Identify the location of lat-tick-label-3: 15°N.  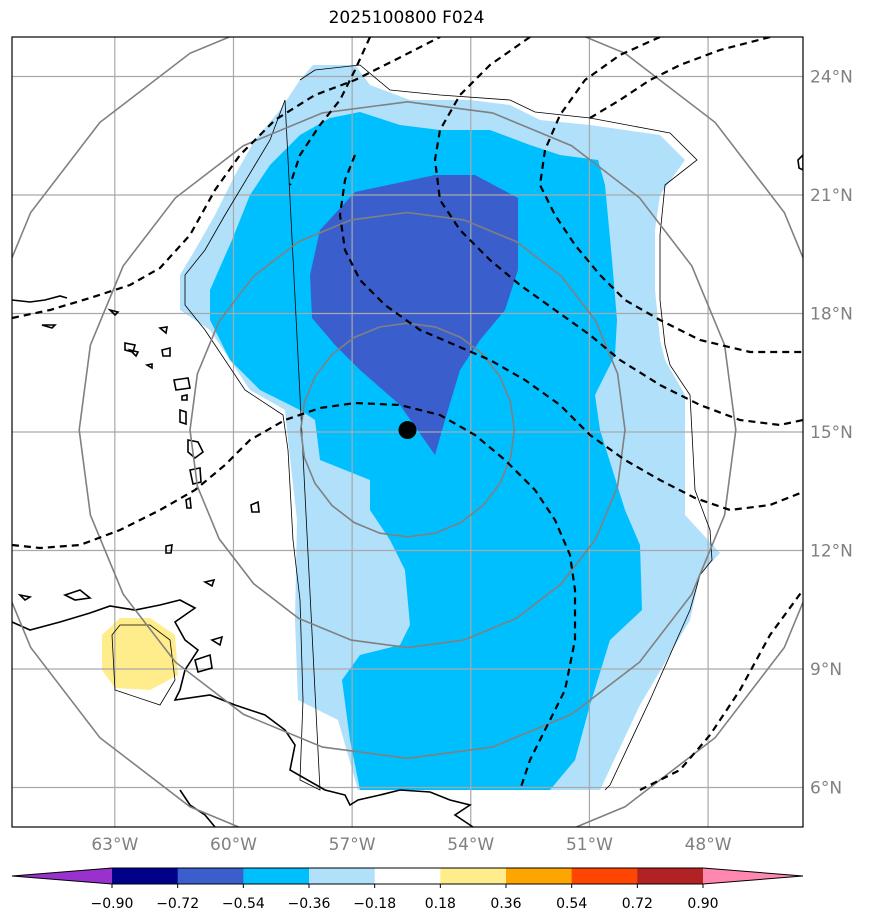
(831, 433).